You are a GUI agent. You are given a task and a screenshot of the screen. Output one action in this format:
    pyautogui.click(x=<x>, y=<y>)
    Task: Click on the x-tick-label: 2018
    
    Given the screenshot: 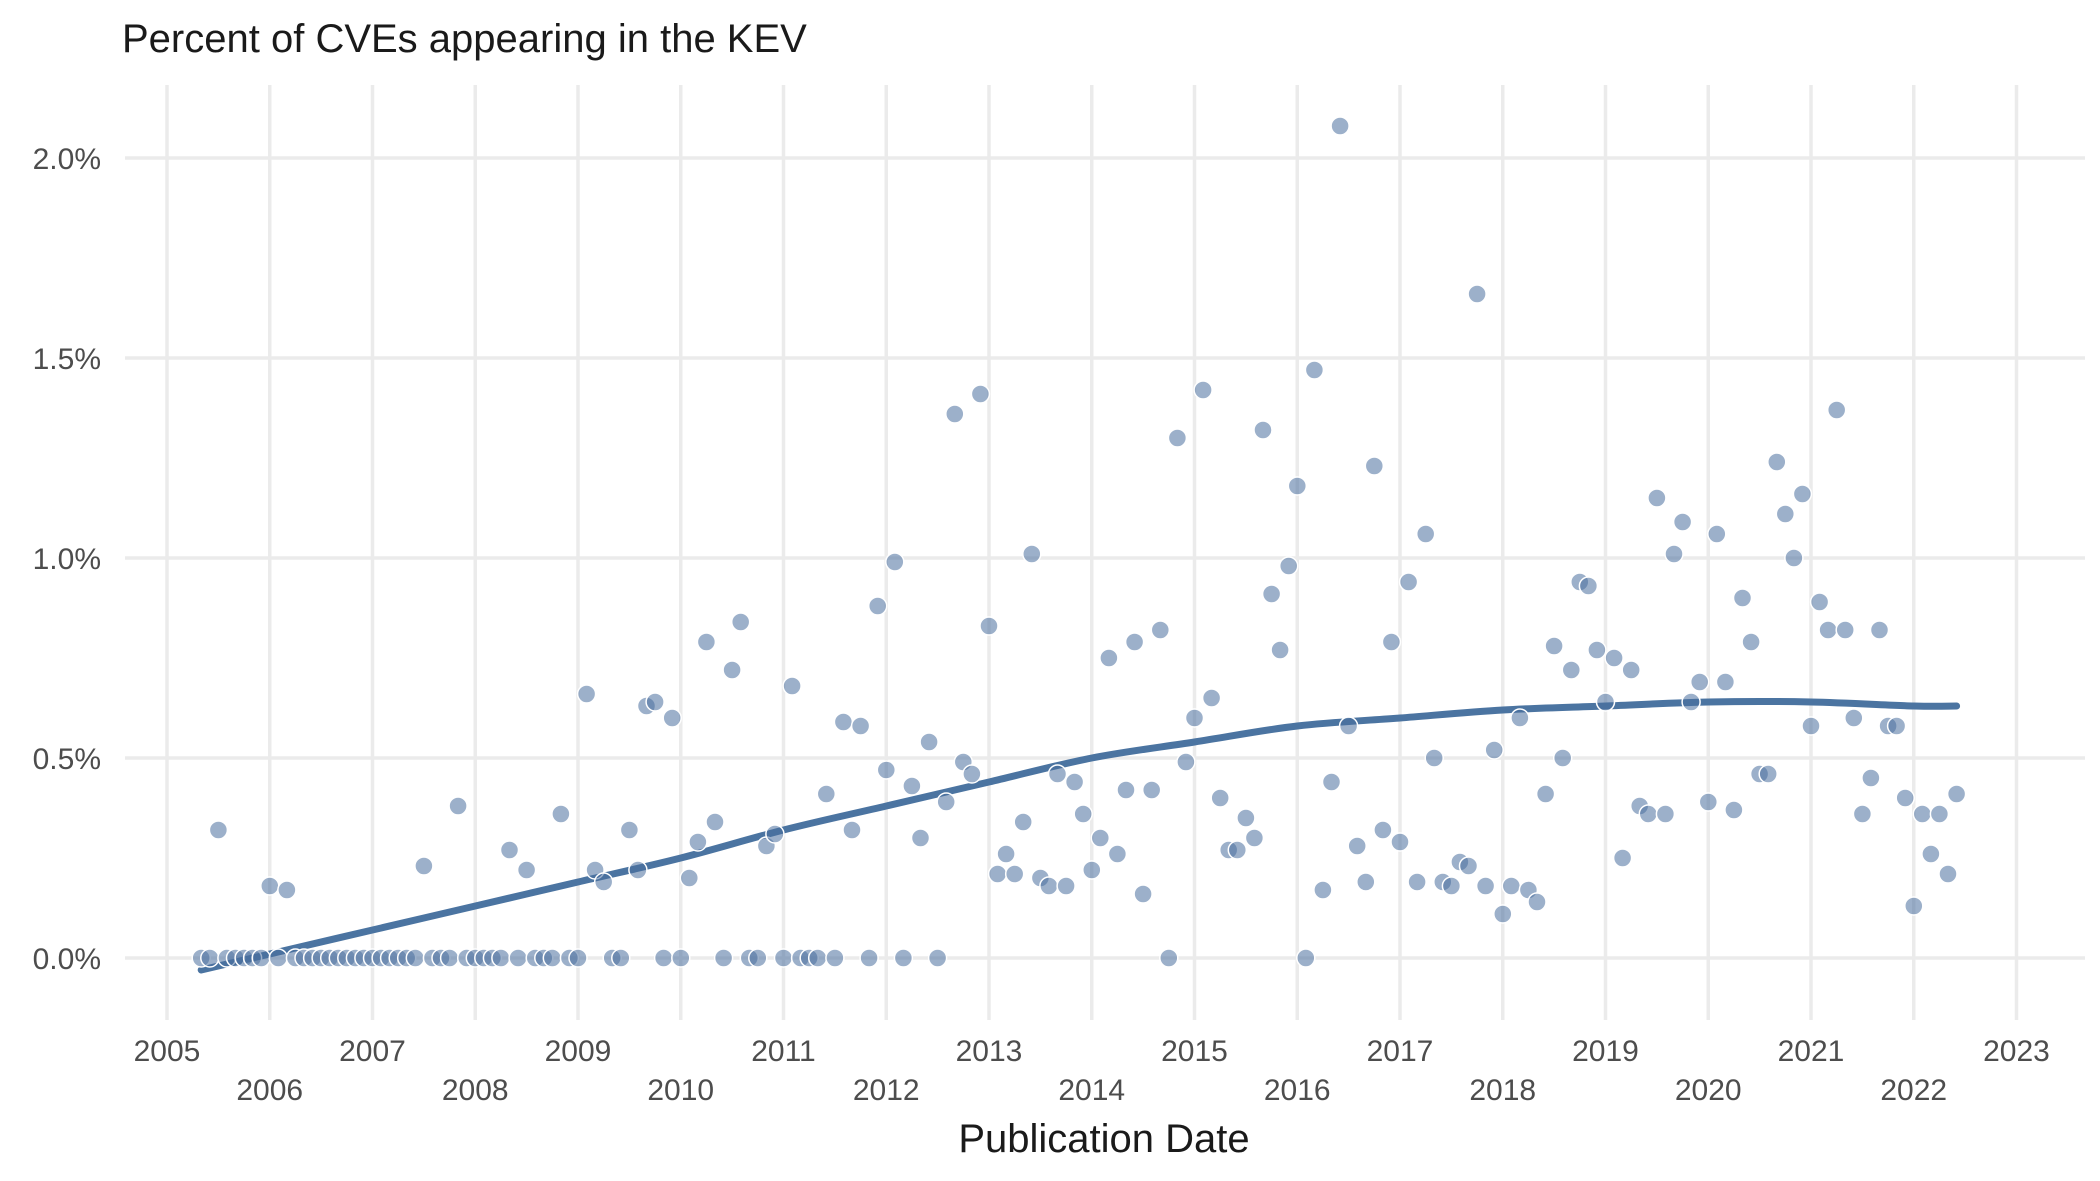 What is the action you would take?
    pyautogui.click(x=1502, y=1090)
    